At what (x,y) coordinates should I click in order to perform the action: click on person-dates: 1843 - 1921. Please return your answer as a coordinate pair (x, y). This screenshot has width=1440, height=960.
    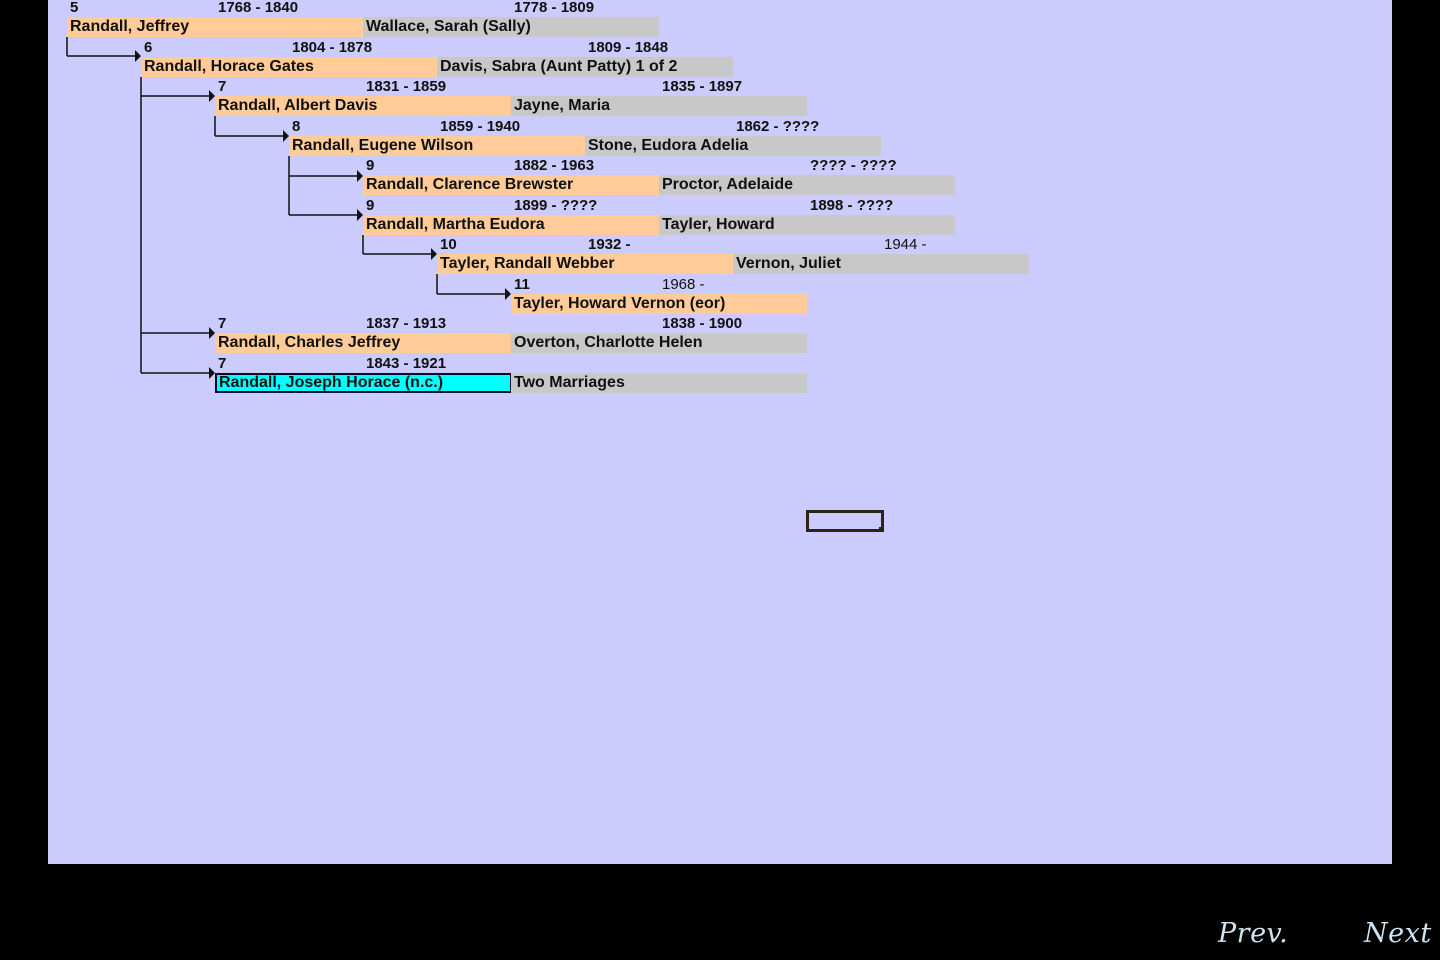
    Looking at the image, I should click on (406, 363).